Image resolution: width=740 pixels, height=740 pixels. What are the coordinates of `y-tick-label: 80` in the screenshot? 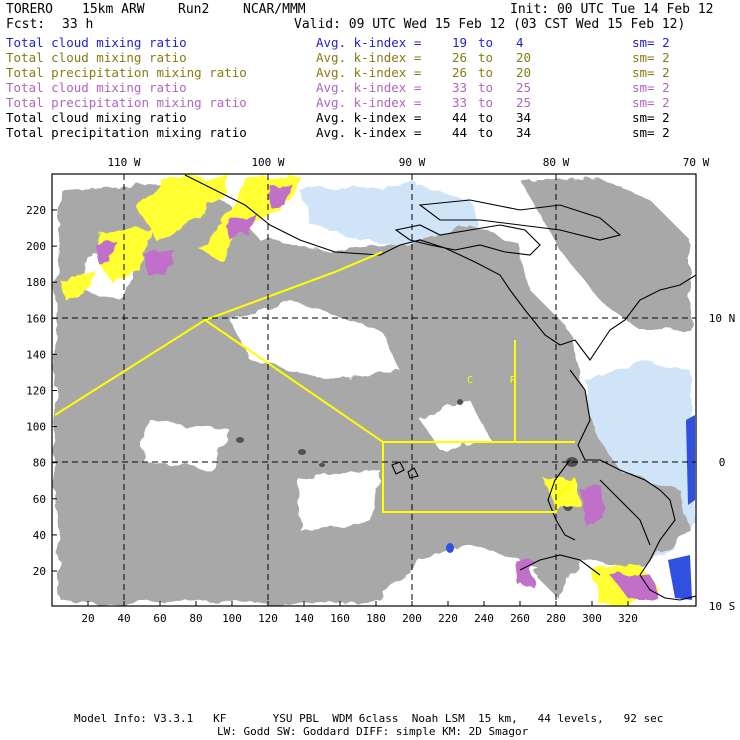 It's located at (39, 463).